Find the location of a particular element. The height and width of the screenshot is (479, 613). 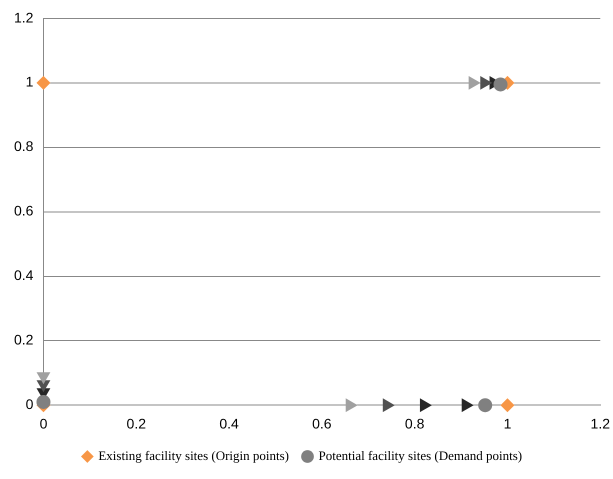

x-tick-label: 0.4 is located at coordinates (229, 423).